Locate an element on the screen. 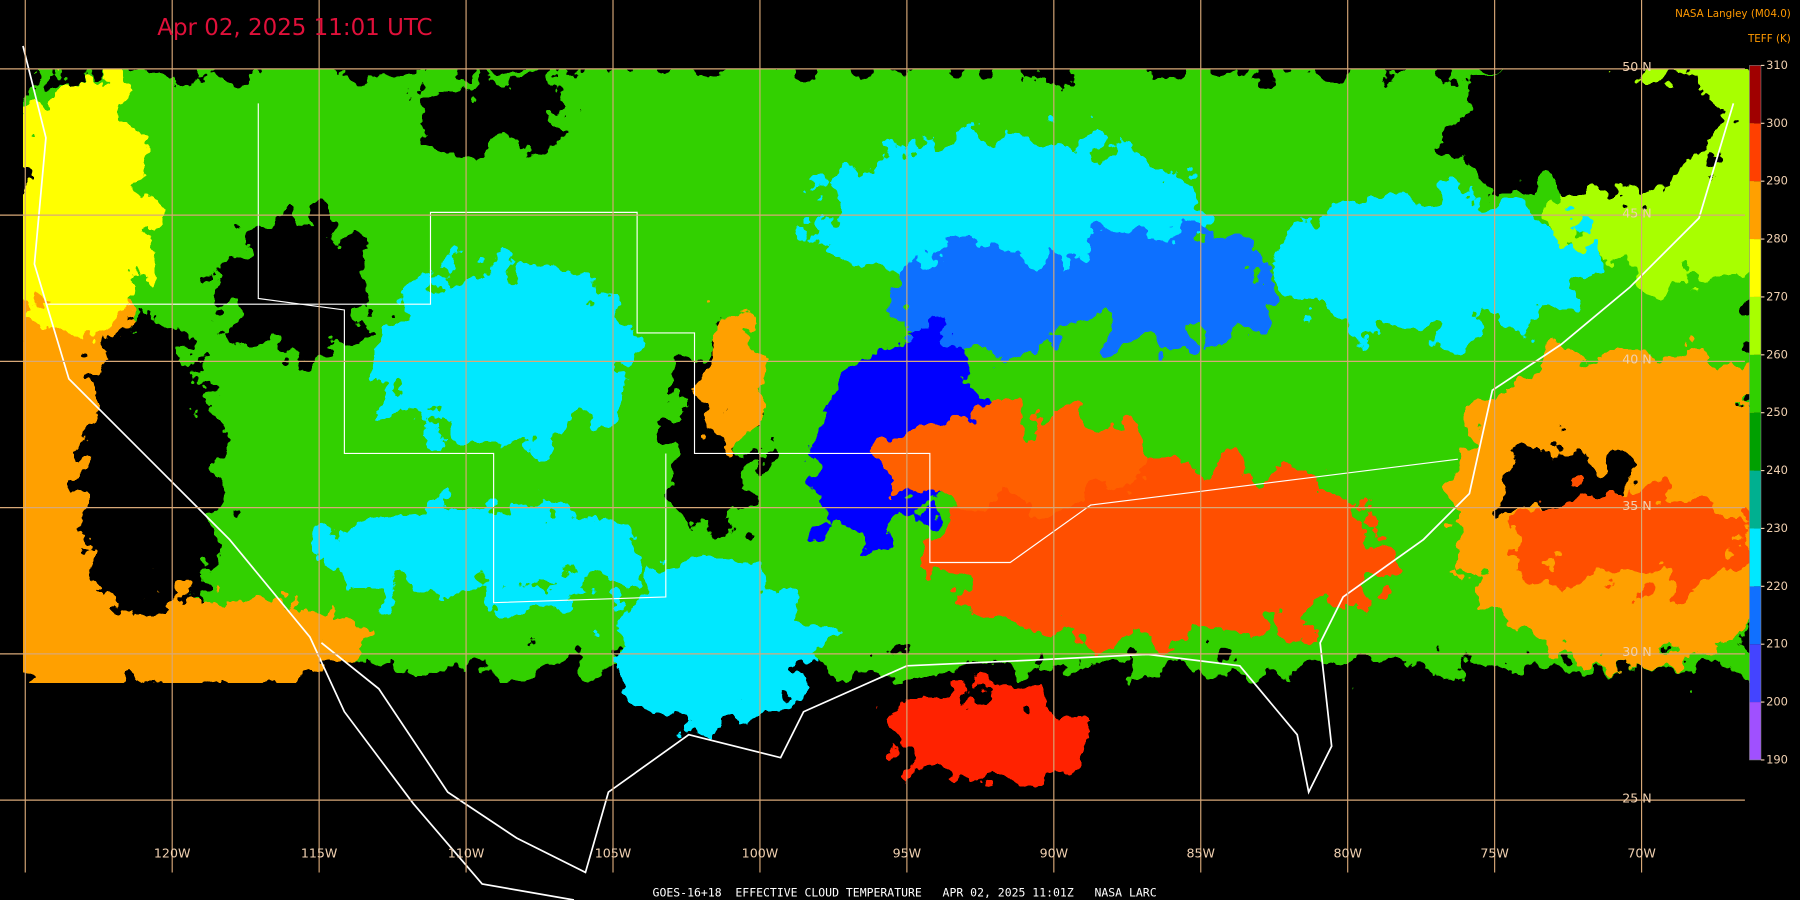  lat-label: 35 N is located at coordinates (1636, 505).